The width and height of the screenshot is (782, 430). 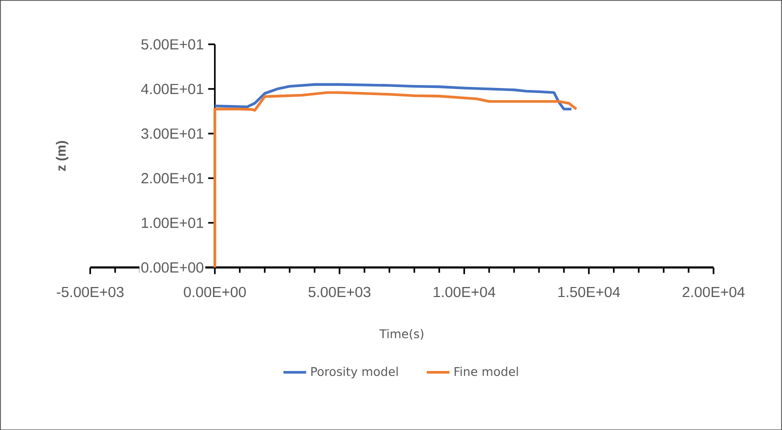 I want to click on x-tick-label: 1.00E+04, so click(x=465, y=292).